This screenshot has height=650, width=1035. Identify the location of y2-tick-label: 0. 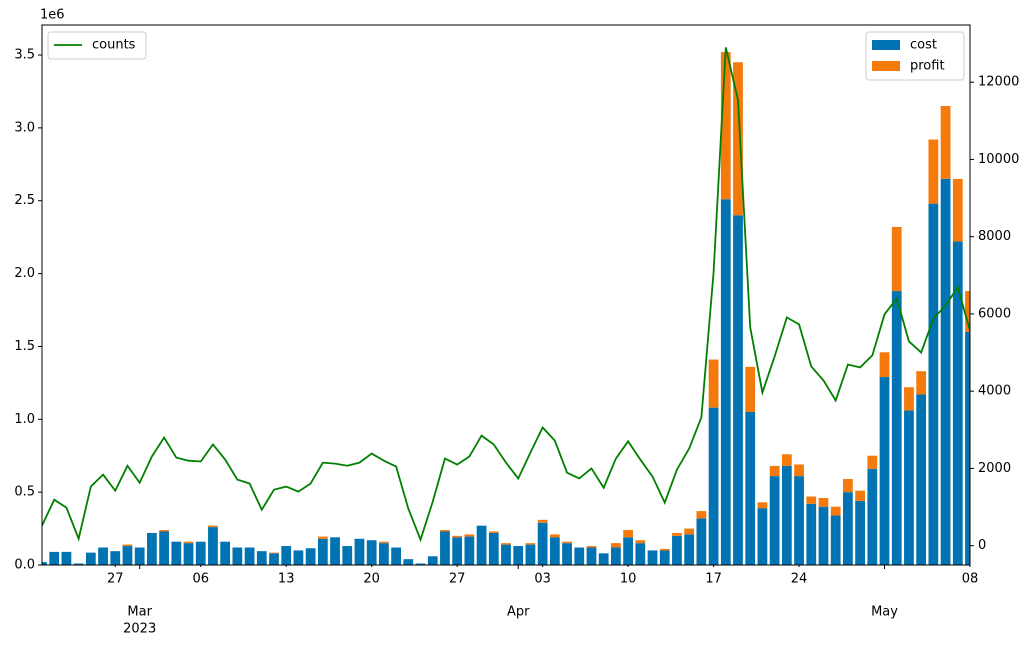
(982, 545).